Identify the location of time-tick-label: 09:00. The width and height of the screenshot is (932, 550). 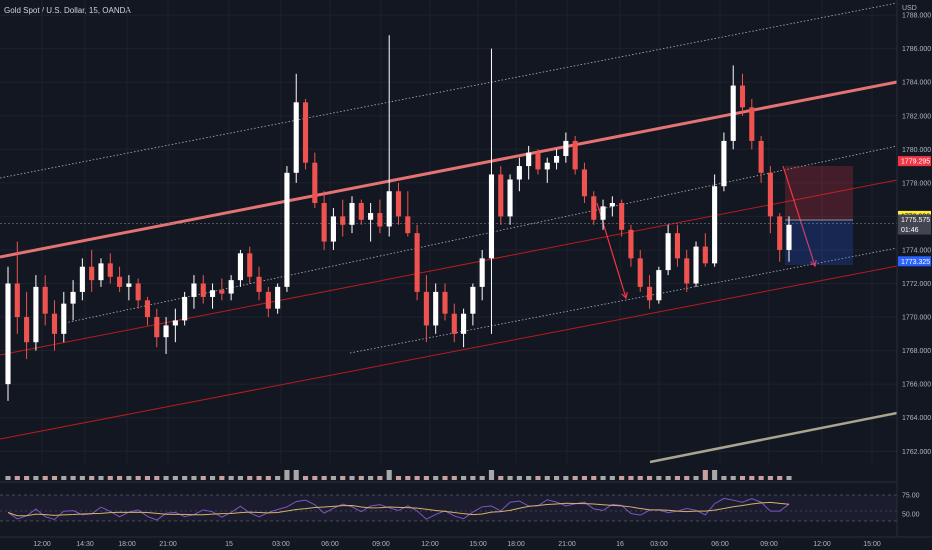
(381, 544).